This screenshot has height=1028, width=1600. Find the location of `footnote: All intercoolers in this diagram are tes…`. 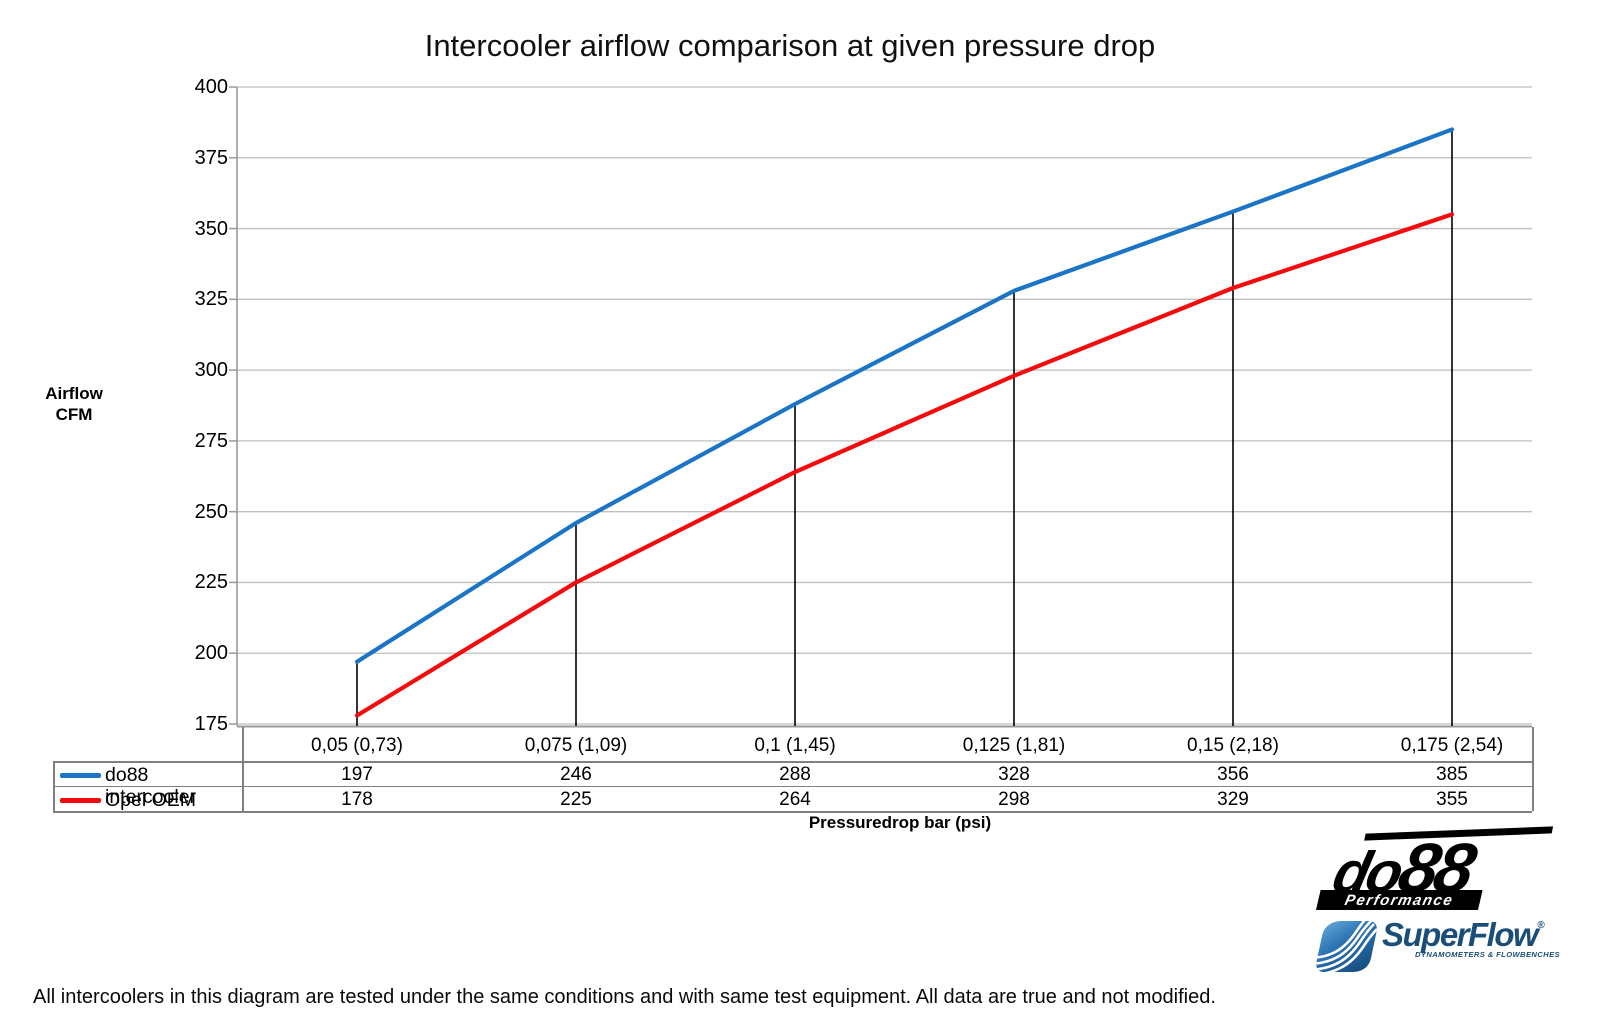

footnote: All intercoolers in this diagram are tes… is located at coordinates (624, 997).